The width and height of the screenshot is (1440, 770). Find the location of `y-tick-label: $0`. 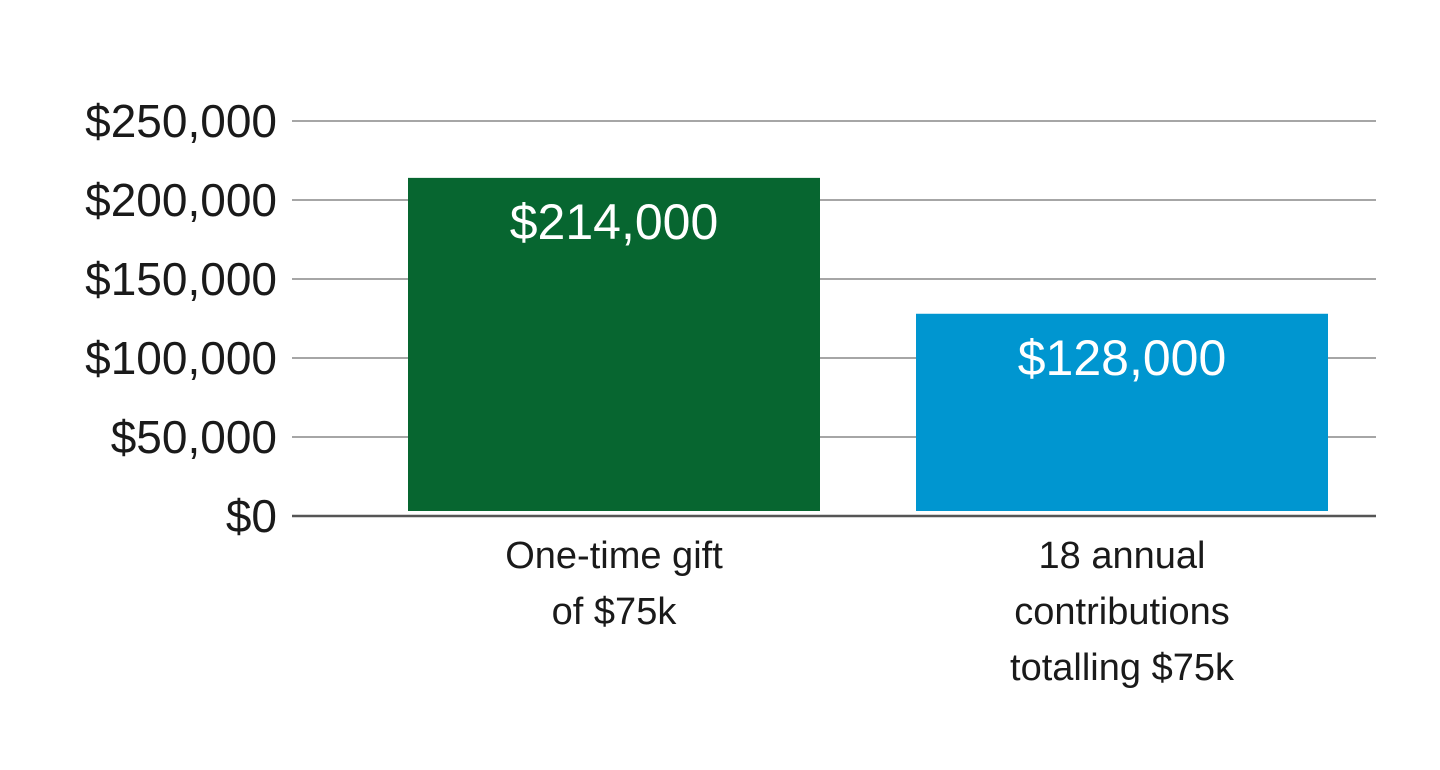

y-tick-label: $0 is located at coordinates (251, 516).